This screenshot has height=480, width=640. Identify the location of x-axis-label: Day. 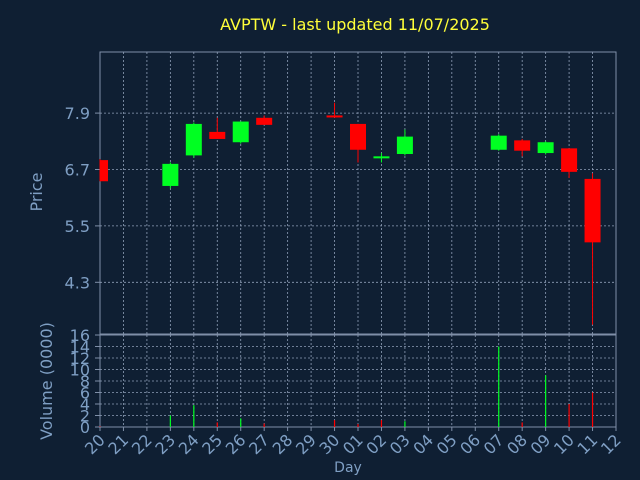
(348, 468).